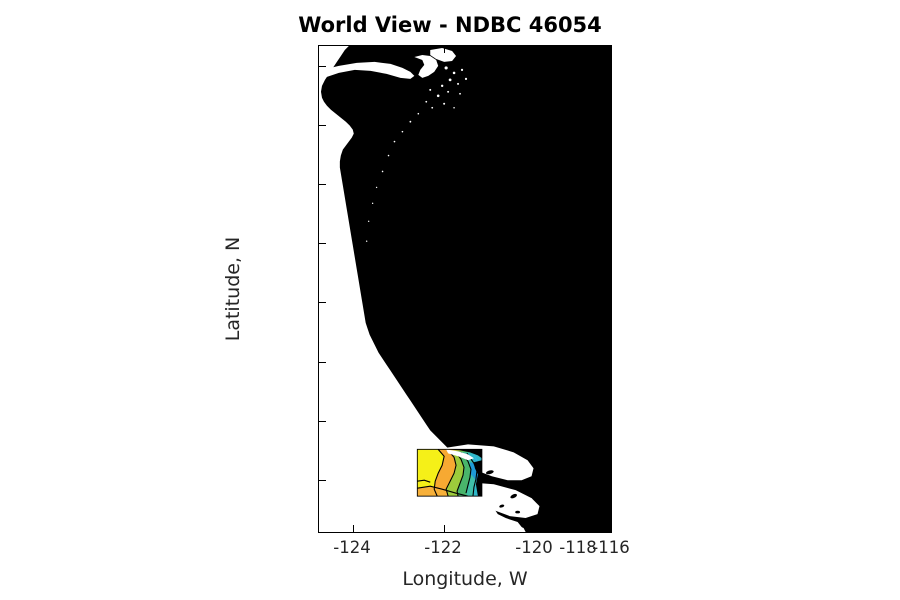  Describe the element at coordinates (443, 547) in the screenshot. I see `xtick-label: -122` at that location.